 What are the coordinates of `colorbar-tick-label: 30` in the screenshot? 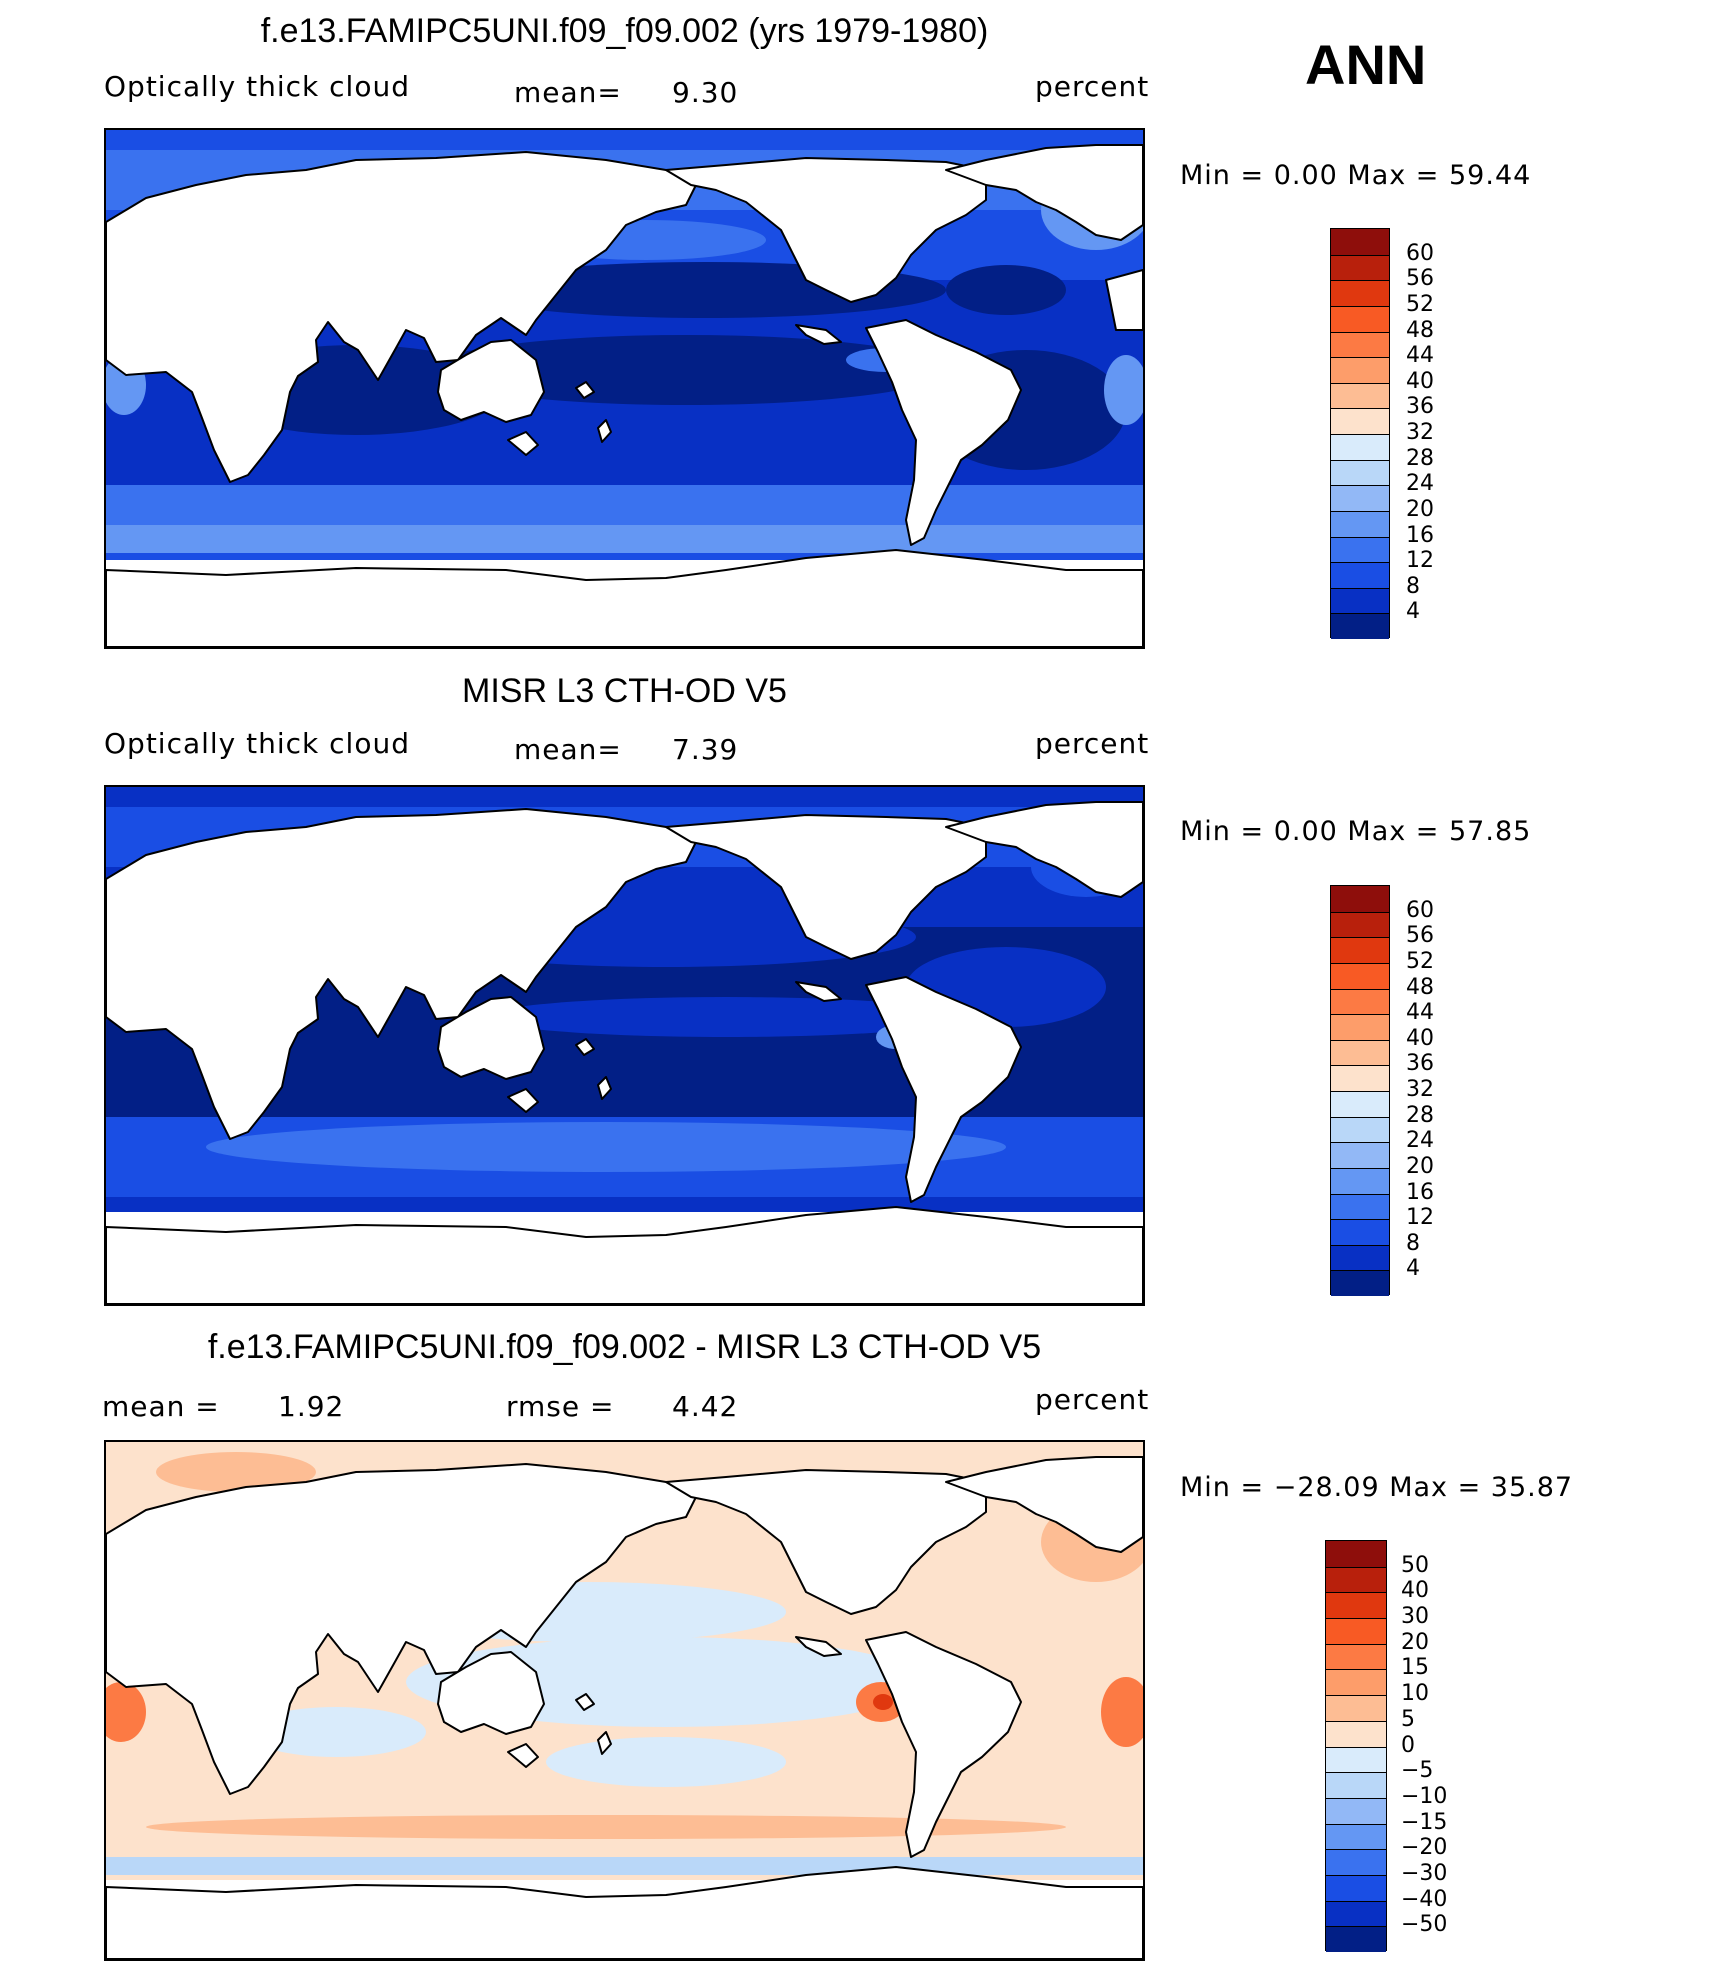 It's located at (1415, 1617).